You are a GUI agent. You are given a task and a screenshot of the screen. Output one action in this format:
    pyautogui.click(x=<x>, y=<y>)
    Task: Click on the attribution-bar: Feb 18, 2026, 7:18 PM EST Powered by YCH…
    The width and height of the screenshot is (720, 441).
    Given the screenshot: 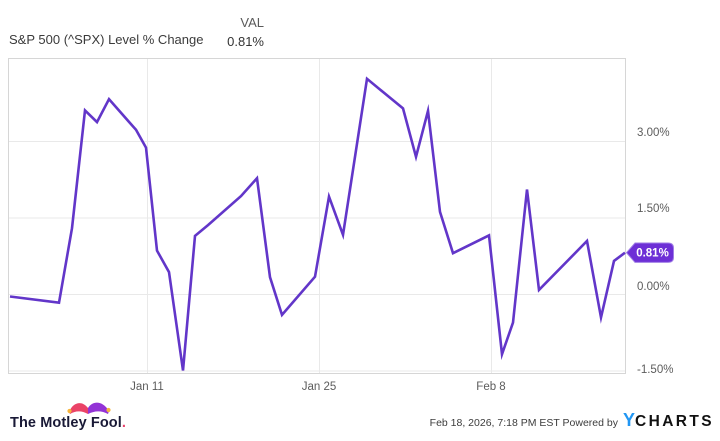 What is the action you would take?
    pyautogui.click(x=572, y=420)
    